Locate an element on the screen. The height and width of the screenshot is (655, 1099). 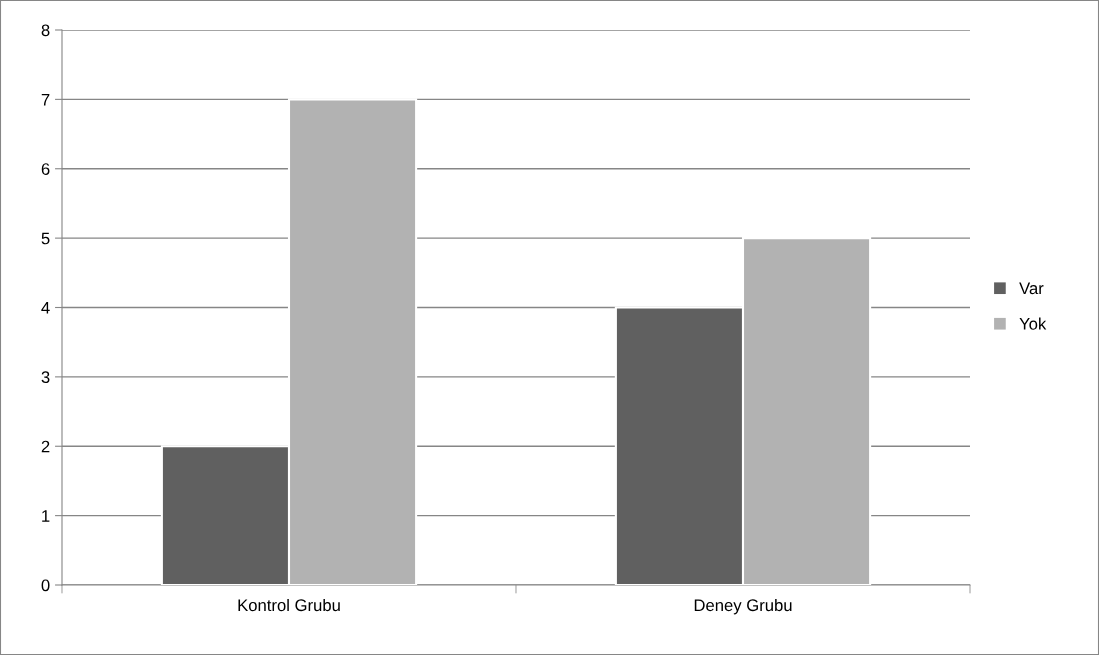
x-tick-label: Kontrol Grubu is located at coordinates (289, 605).